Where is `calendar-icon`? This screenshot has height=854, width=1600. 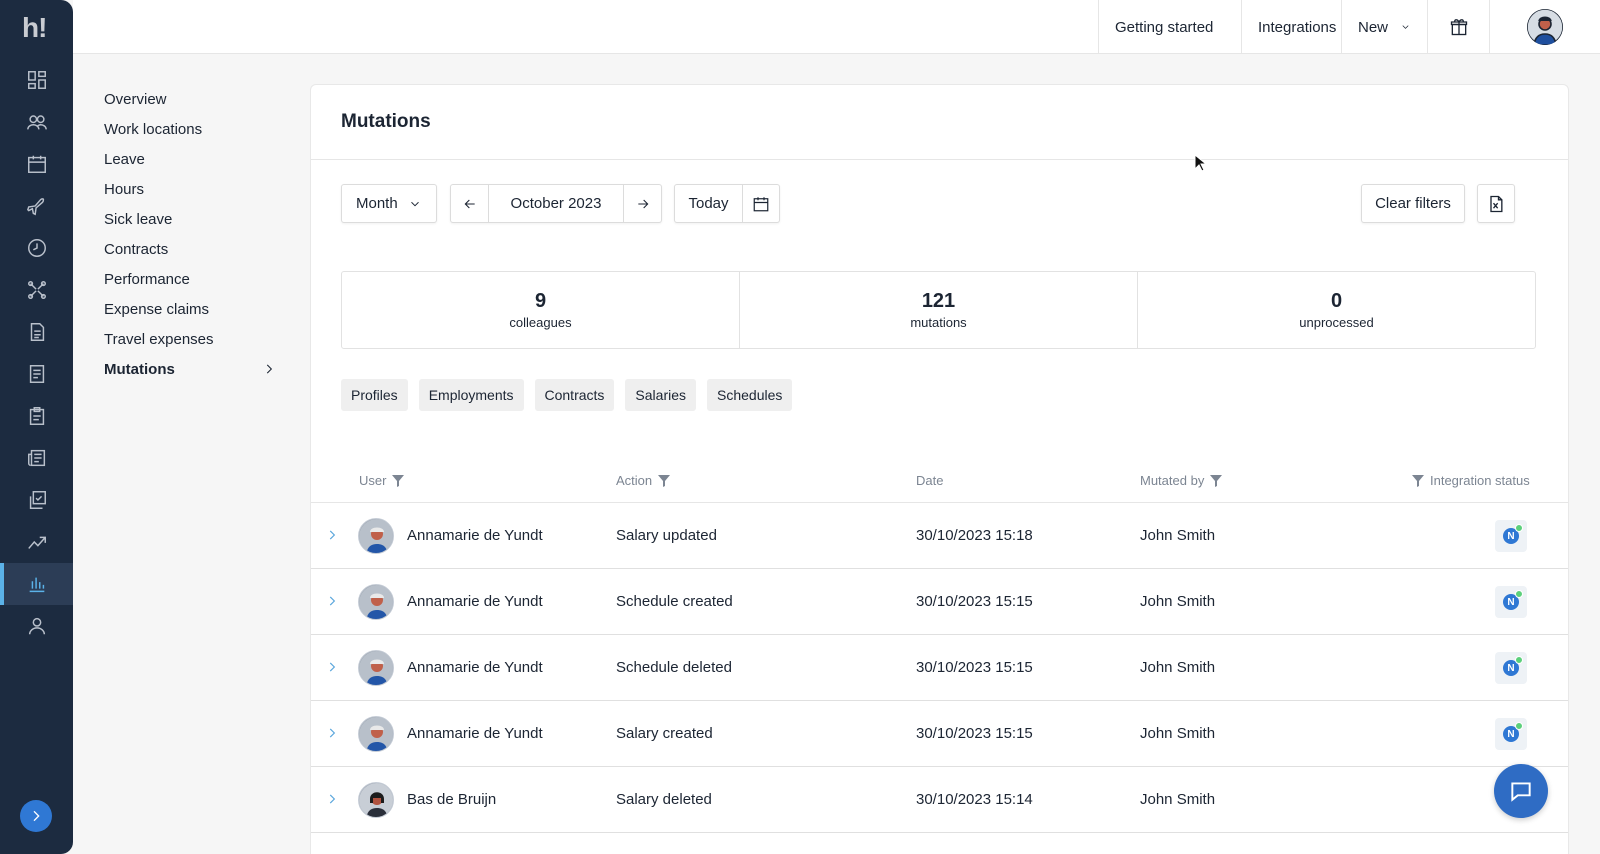
calendar-icon is located at coordinates (36, 164).